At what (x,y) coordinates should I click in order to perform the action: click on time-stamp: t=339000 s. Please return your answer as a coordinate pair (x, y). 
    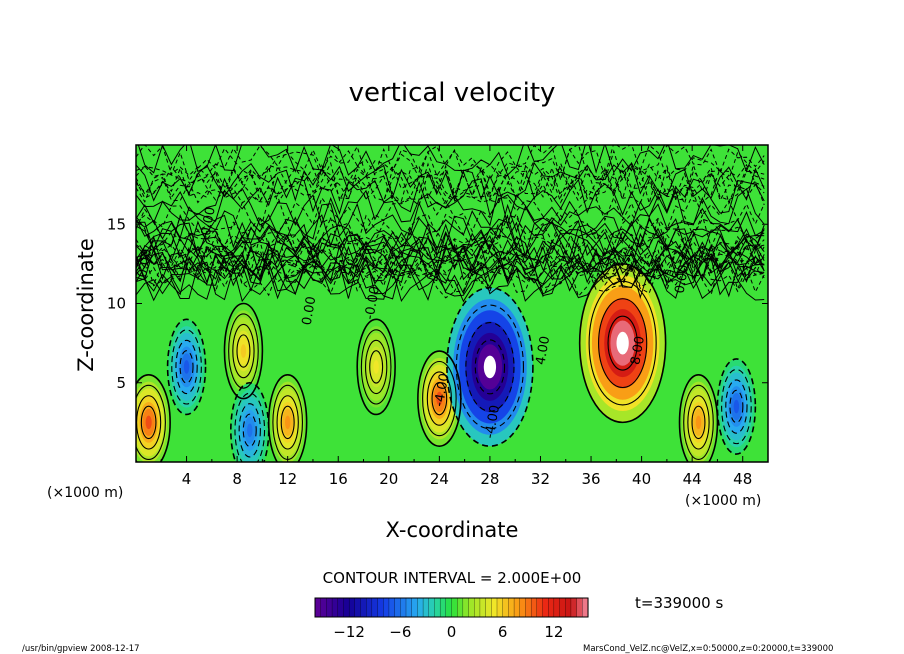
    Looking at the image, I should click on (679, 603).